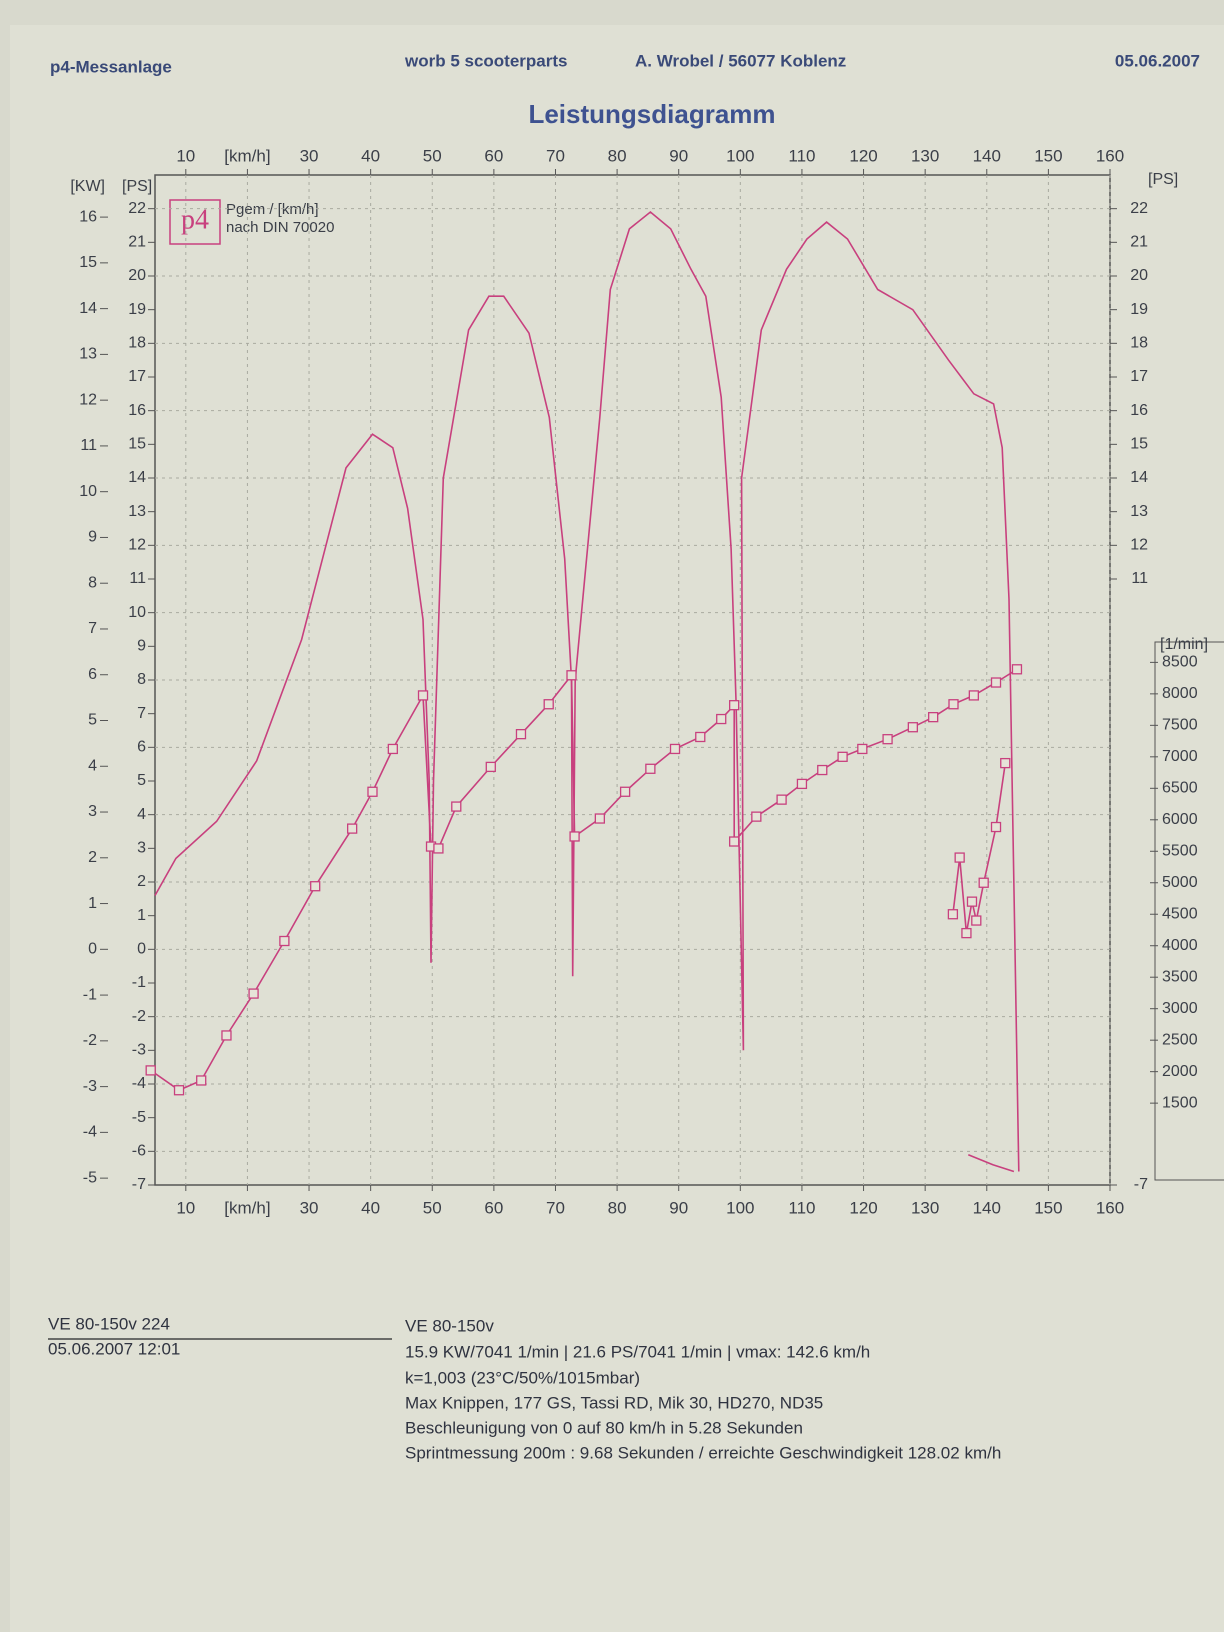 This screenshot has width=1224, height=1632. Describe the element at coordinates (1139, 444) in the screenshot. I see `y3-tick-label: 15` at that location.